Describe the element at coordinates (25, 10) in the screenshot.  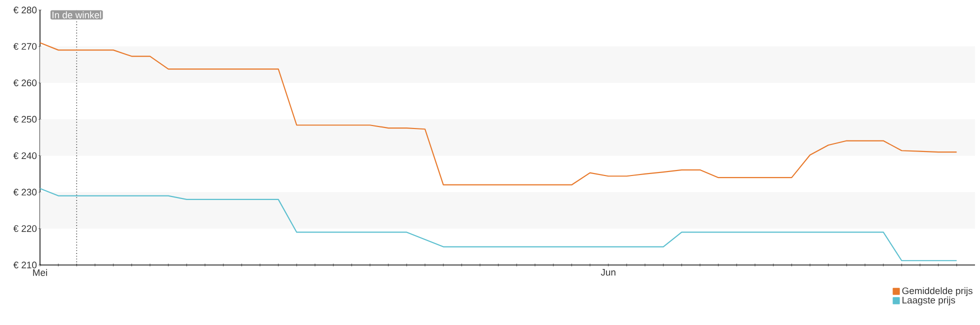
I see `y-tick-label: € 280` at that location.